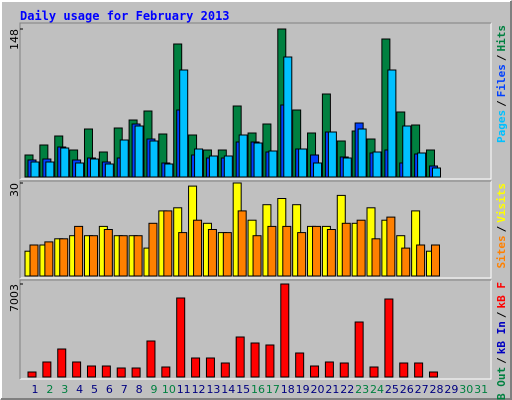 This screenshot has height=400, width=512. I want to click on legend-entry: kB Out, so click(501, 383).